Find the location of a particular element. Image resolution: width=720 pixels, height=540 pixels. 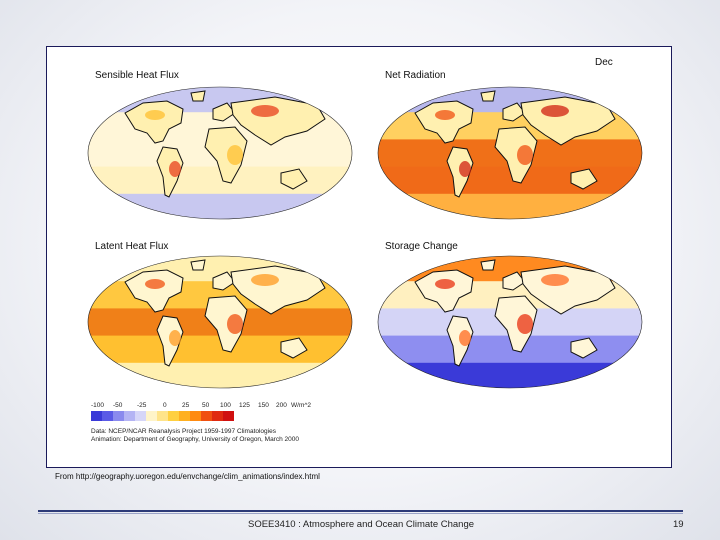

storage-change-map is located at coordinates (510, 322).